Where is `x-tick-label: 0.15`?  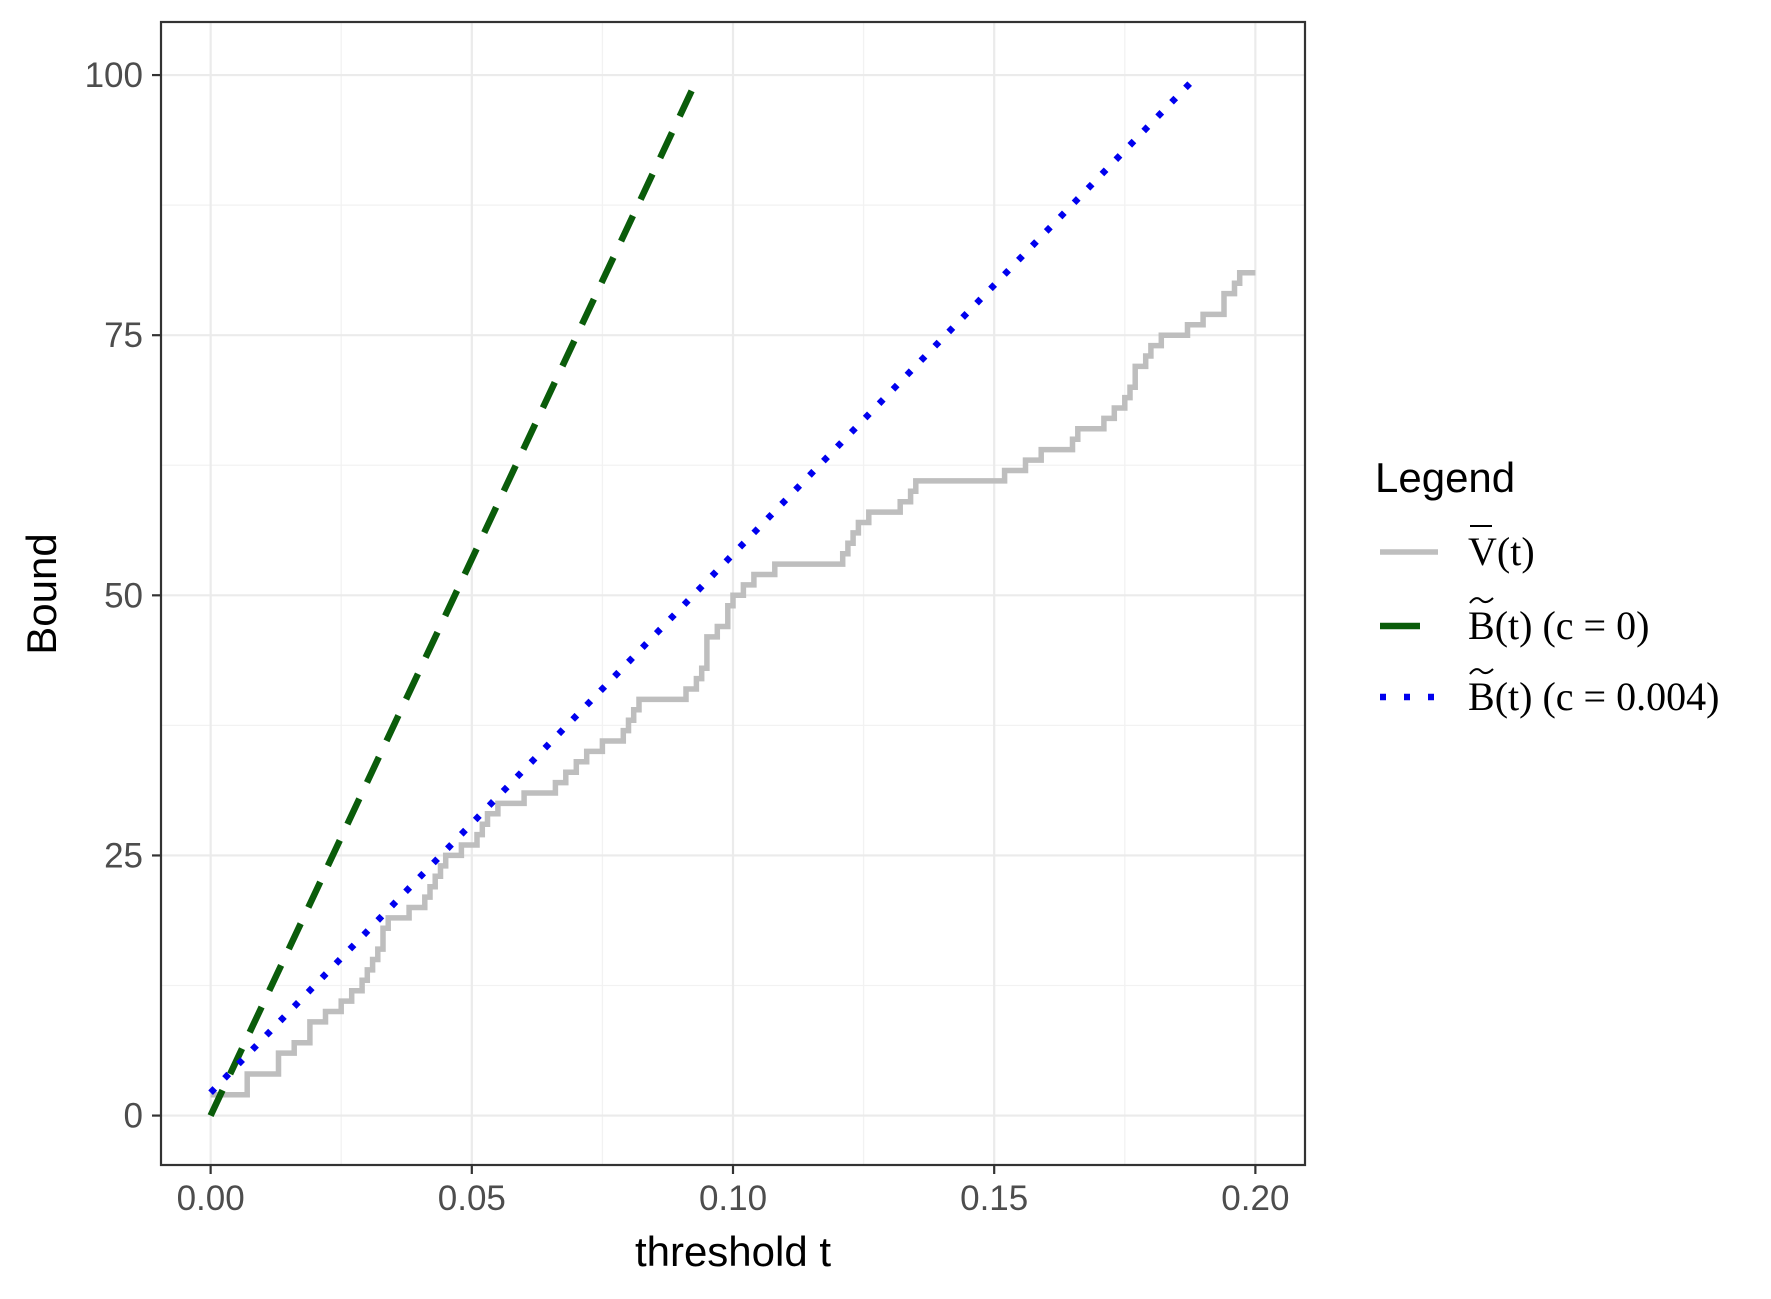
x-tick-label: 0.15 is located at coordinates (994, 1198).